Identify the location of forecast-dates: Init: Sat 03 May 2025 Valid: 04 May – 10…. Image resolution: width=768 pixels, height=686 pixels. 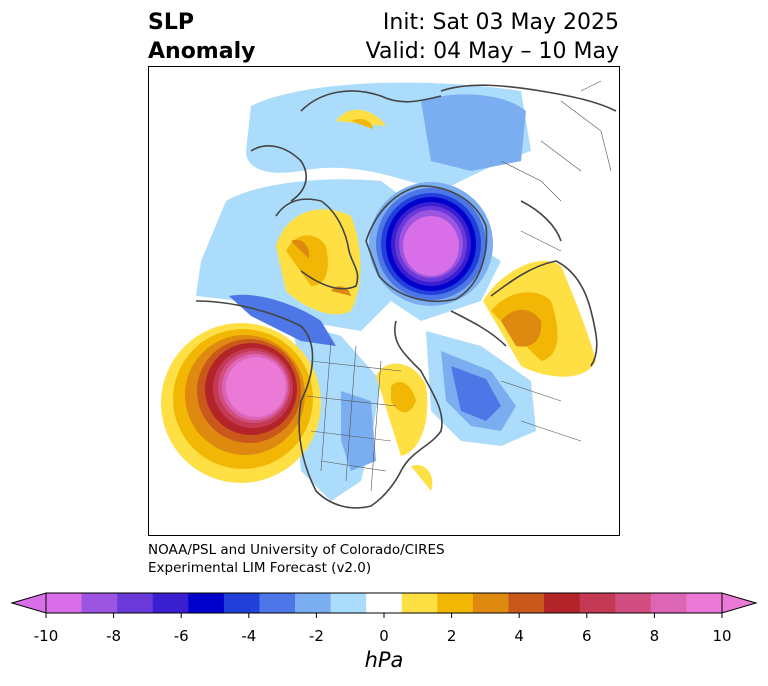
(492, 37).